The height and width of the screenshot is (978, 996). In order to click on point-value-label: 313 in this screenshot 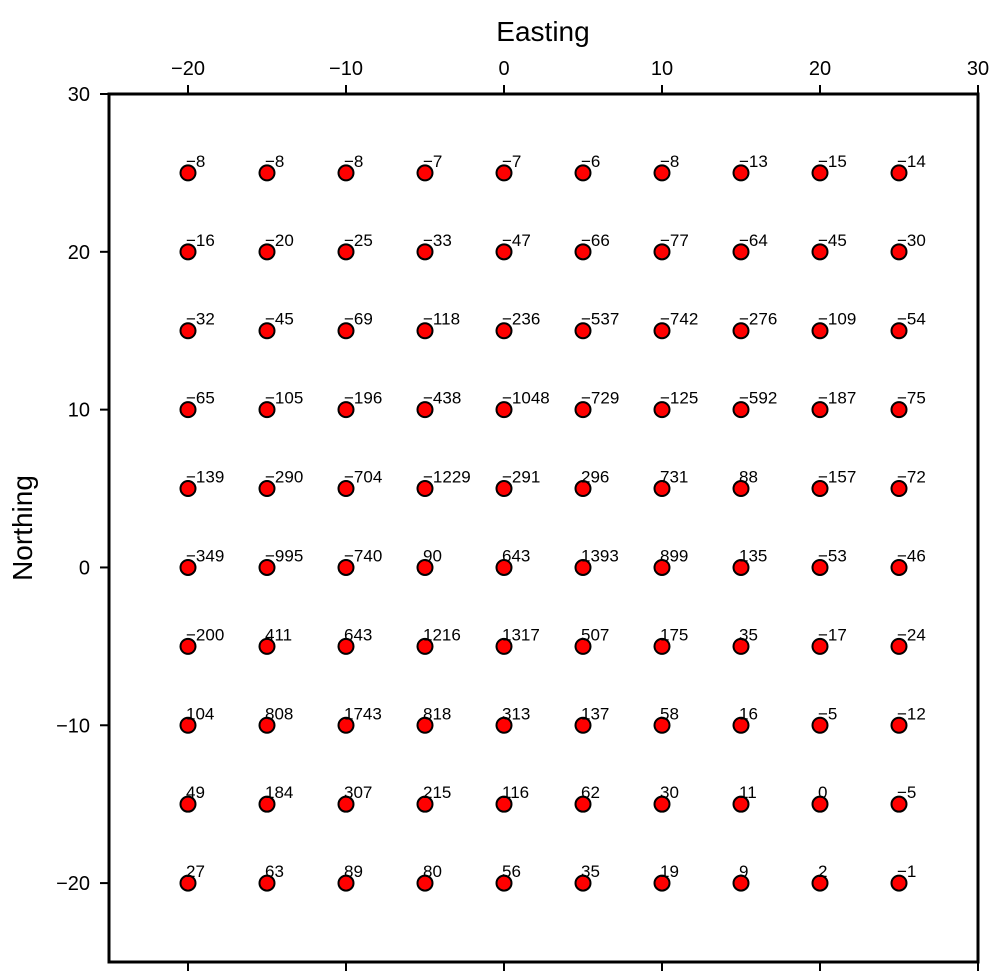, I will do `click(516, 713)`.